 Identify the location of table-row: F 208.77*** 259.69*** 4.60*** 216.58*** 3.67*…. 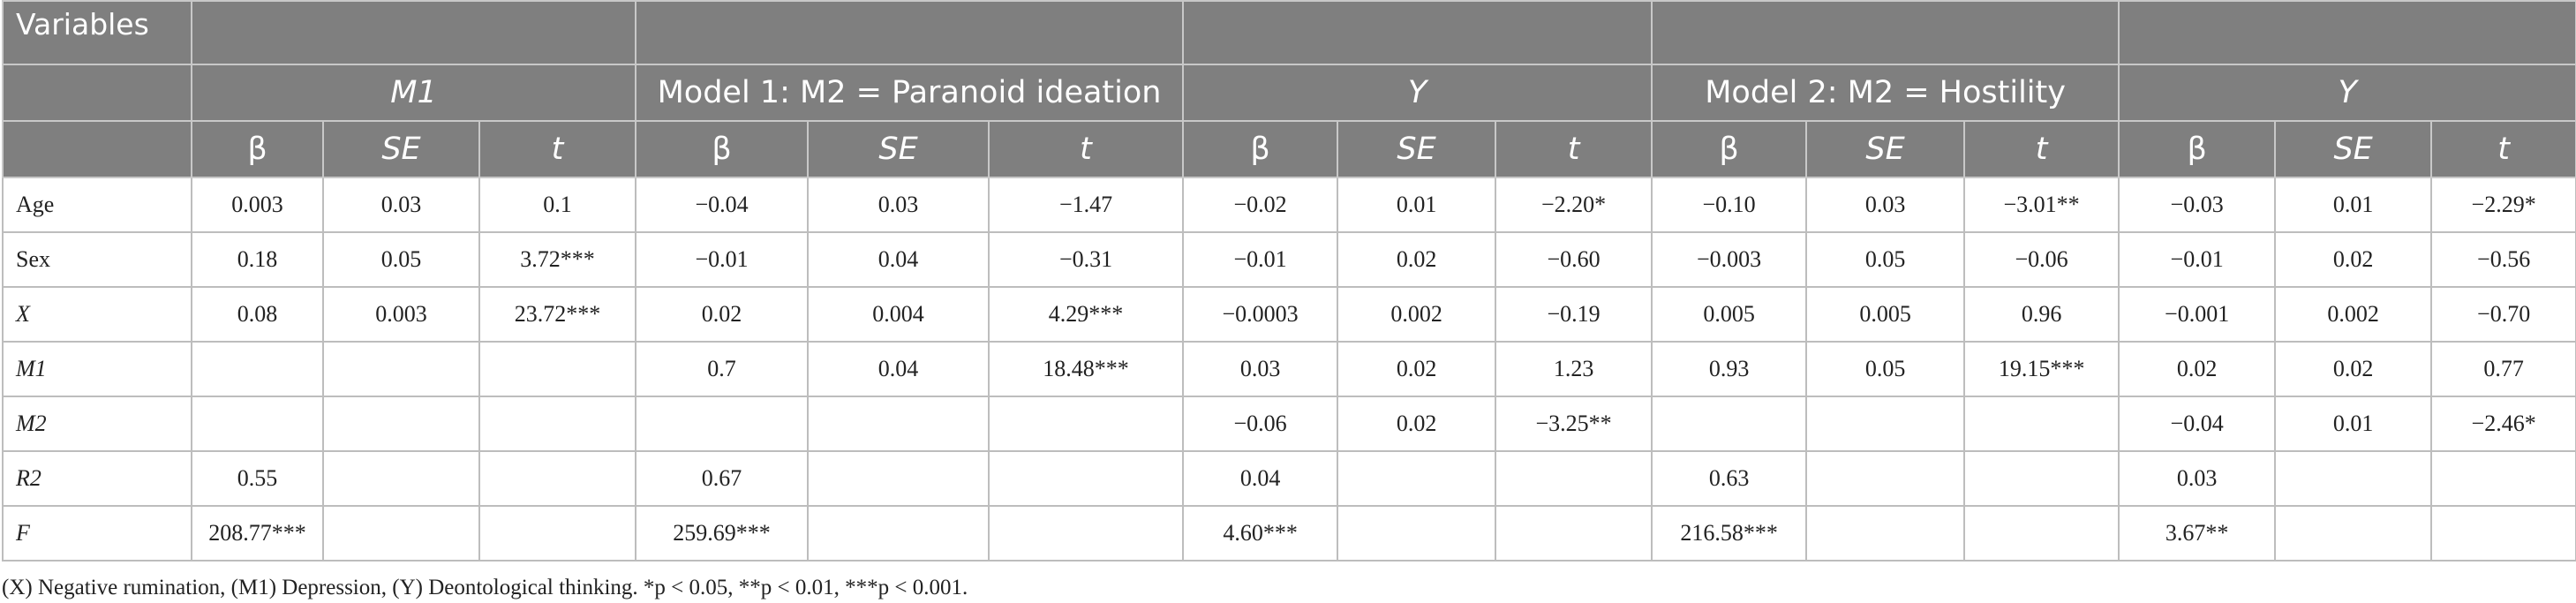
(1289, 533).